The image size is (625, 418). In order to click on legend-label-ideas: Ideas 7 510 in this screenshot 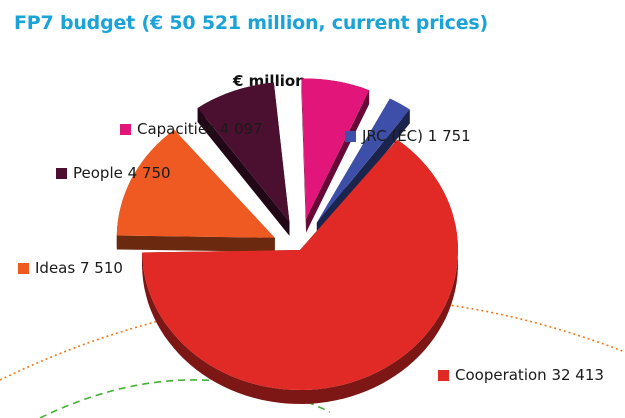, I will do `click(70, 268)`.